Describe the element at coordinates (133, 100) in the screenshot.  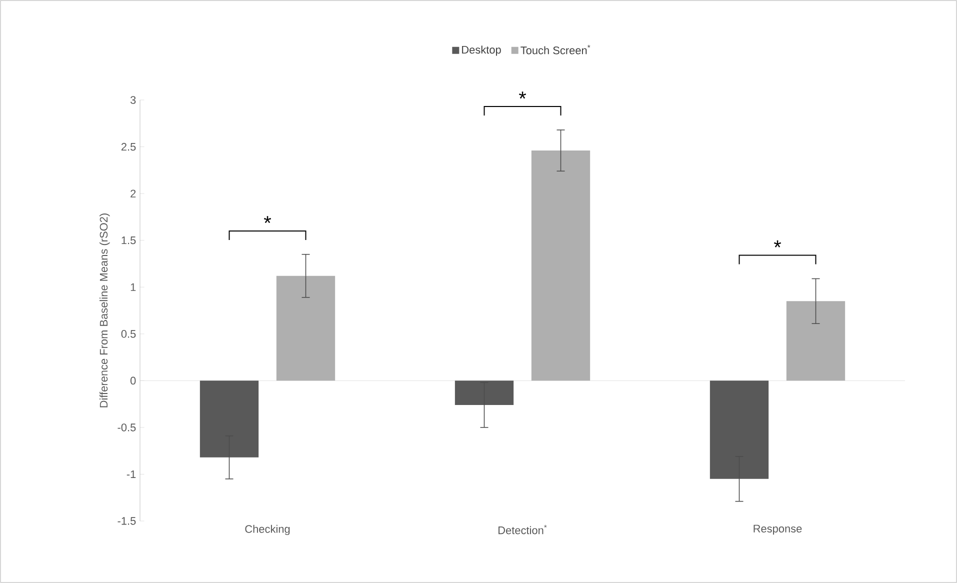
I see `y-tick-label: 3` at that location.